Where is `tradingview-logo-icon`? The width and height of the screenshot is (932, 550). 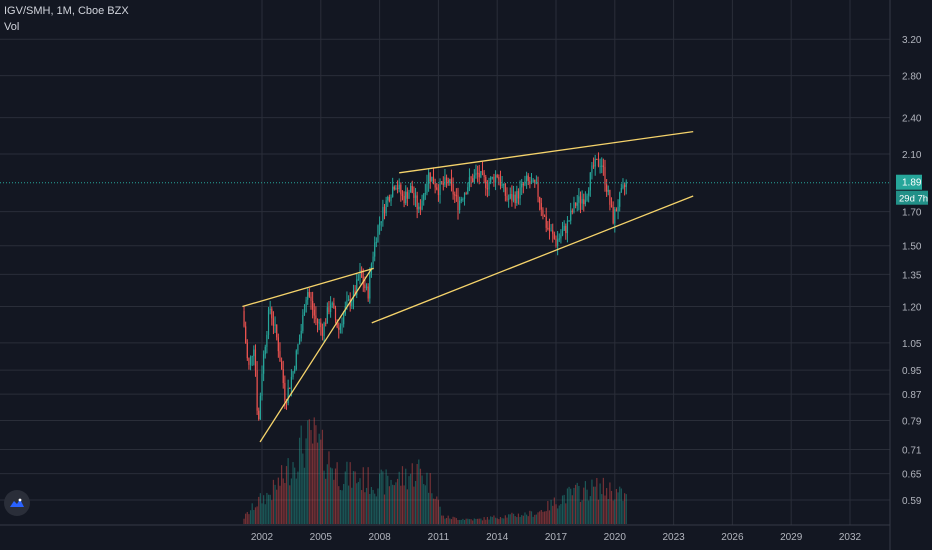 tradingview-logo-icon is located at coordinates (17, 503).